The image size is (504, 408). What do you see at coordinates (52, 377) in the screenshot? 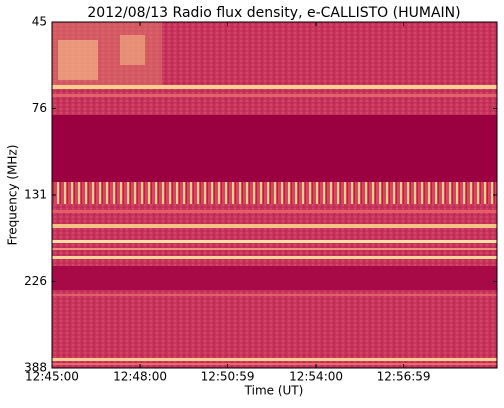
I see `x-tick-label: 12:45:00` at bounding box center [52, 377].